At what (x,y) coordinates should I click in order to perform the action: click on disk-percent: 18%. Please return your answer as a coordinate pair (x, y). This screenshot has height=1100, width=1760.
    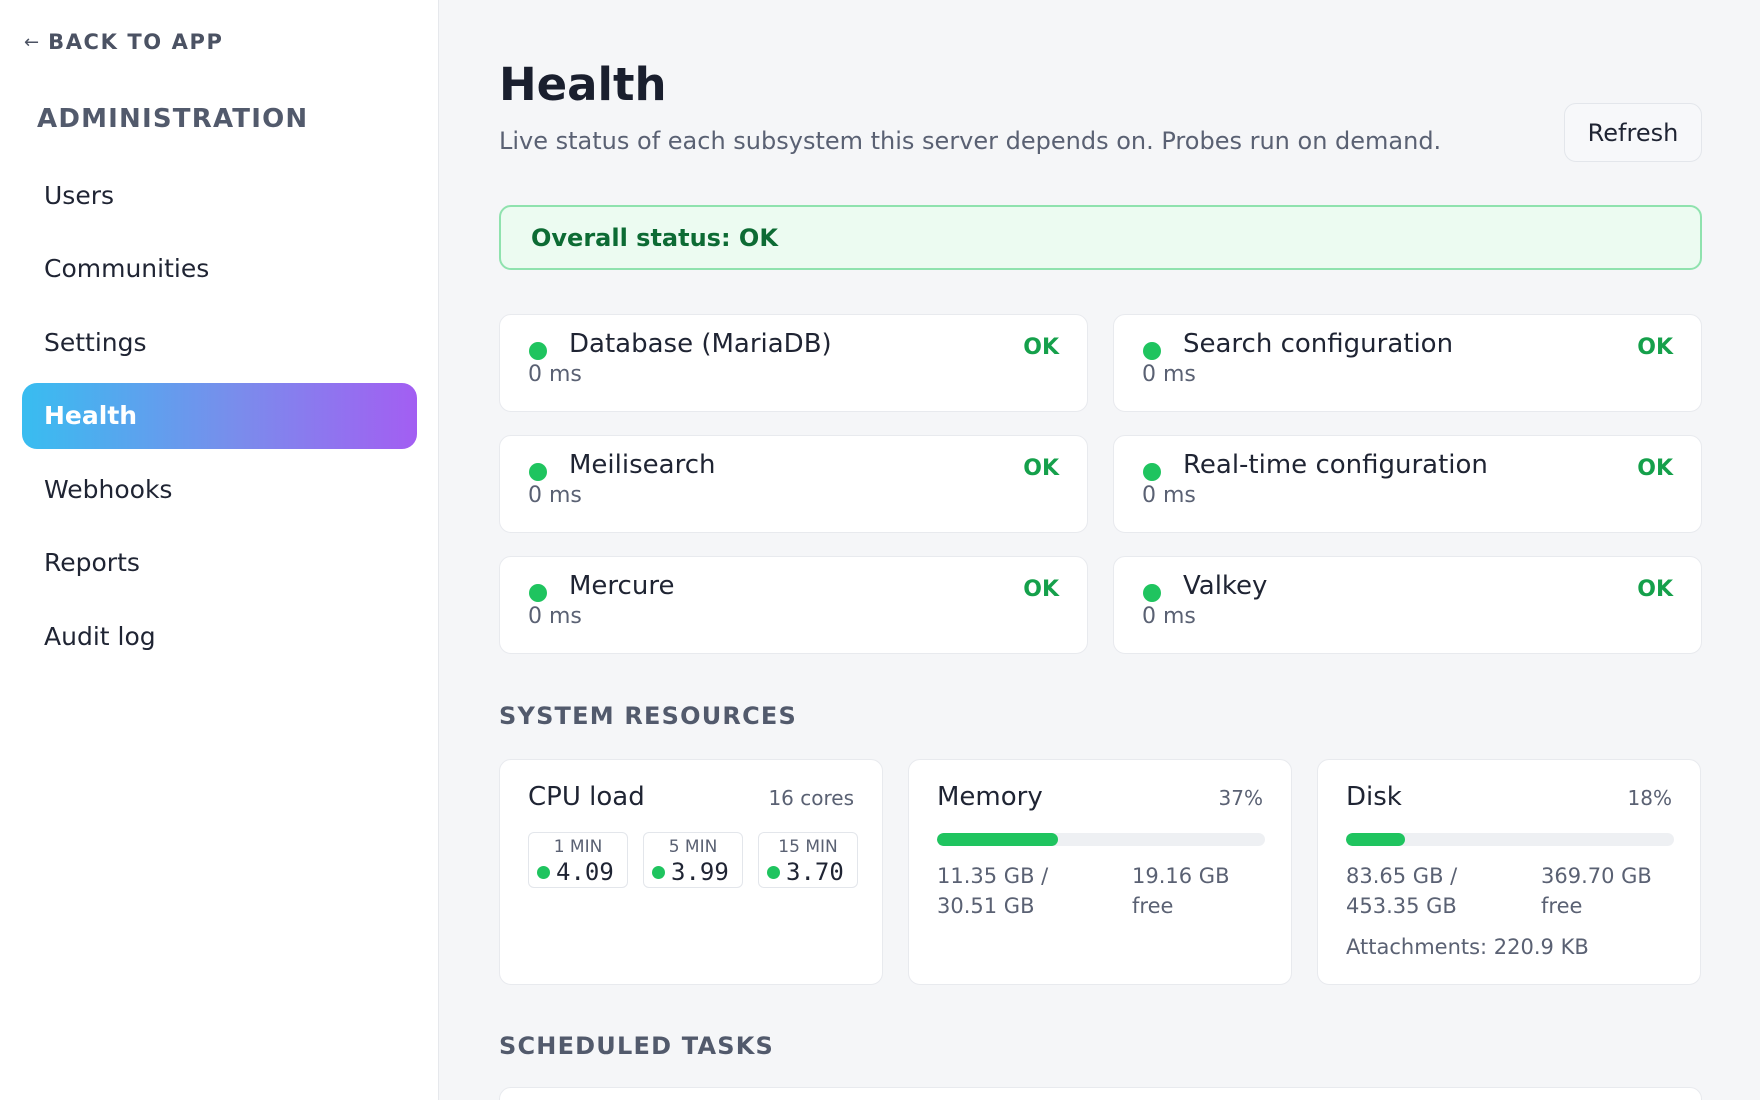
    Looking at the image, I should click on (1649, 798).